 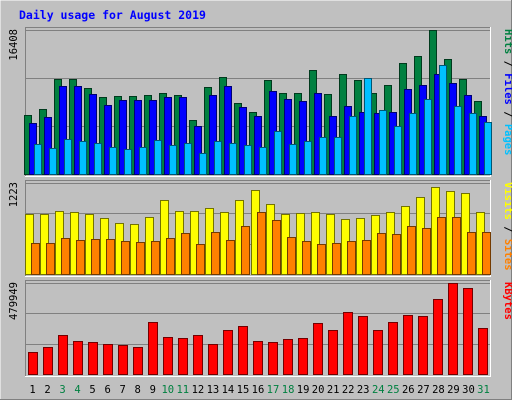 I want to click on x-tick-label: 14, so click(x=228, y=390).